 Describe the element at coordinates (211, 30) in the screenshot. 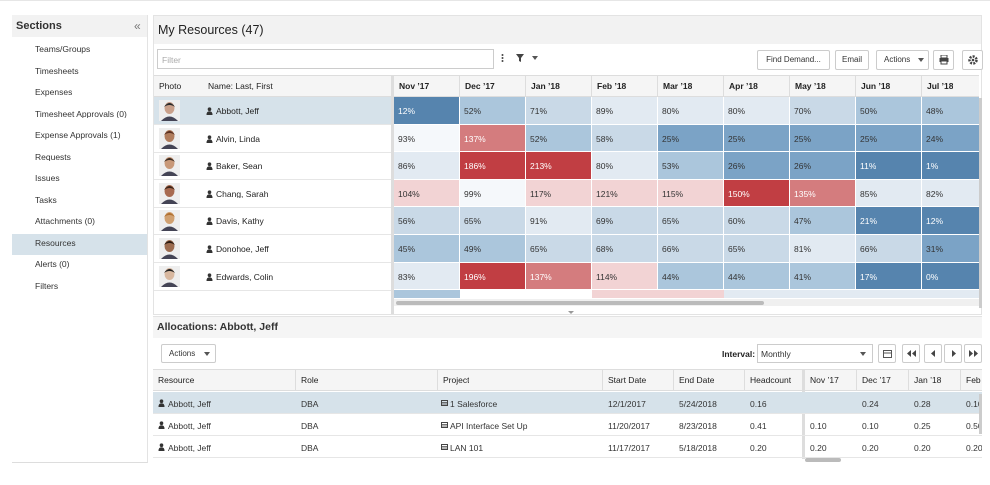

I see `panel-title: My Resources (47)` at that location.